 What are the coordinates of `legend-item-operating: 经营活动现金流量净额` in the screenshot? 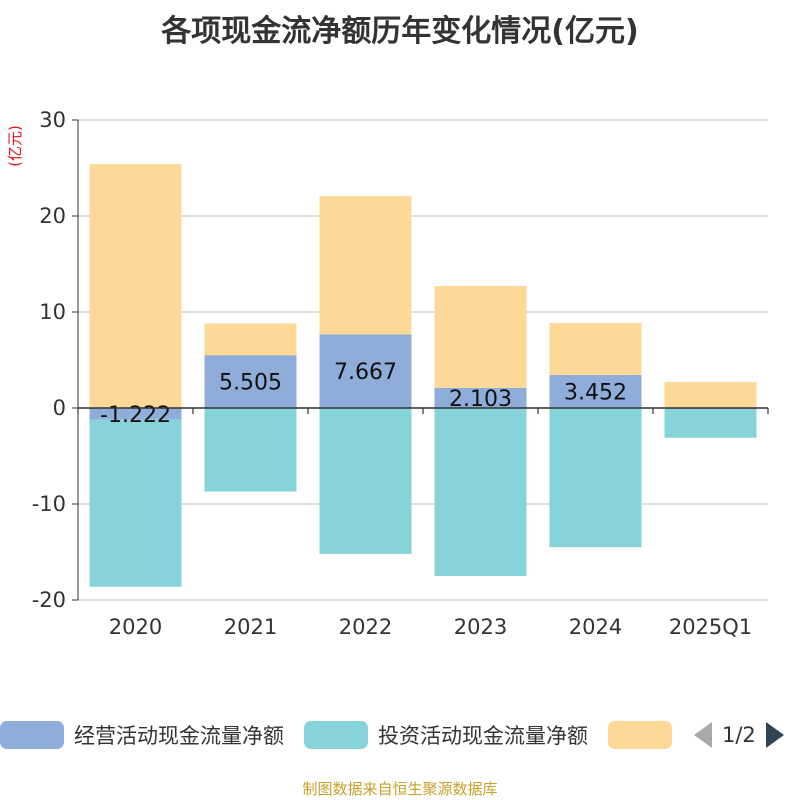 It's located at (142, 735).